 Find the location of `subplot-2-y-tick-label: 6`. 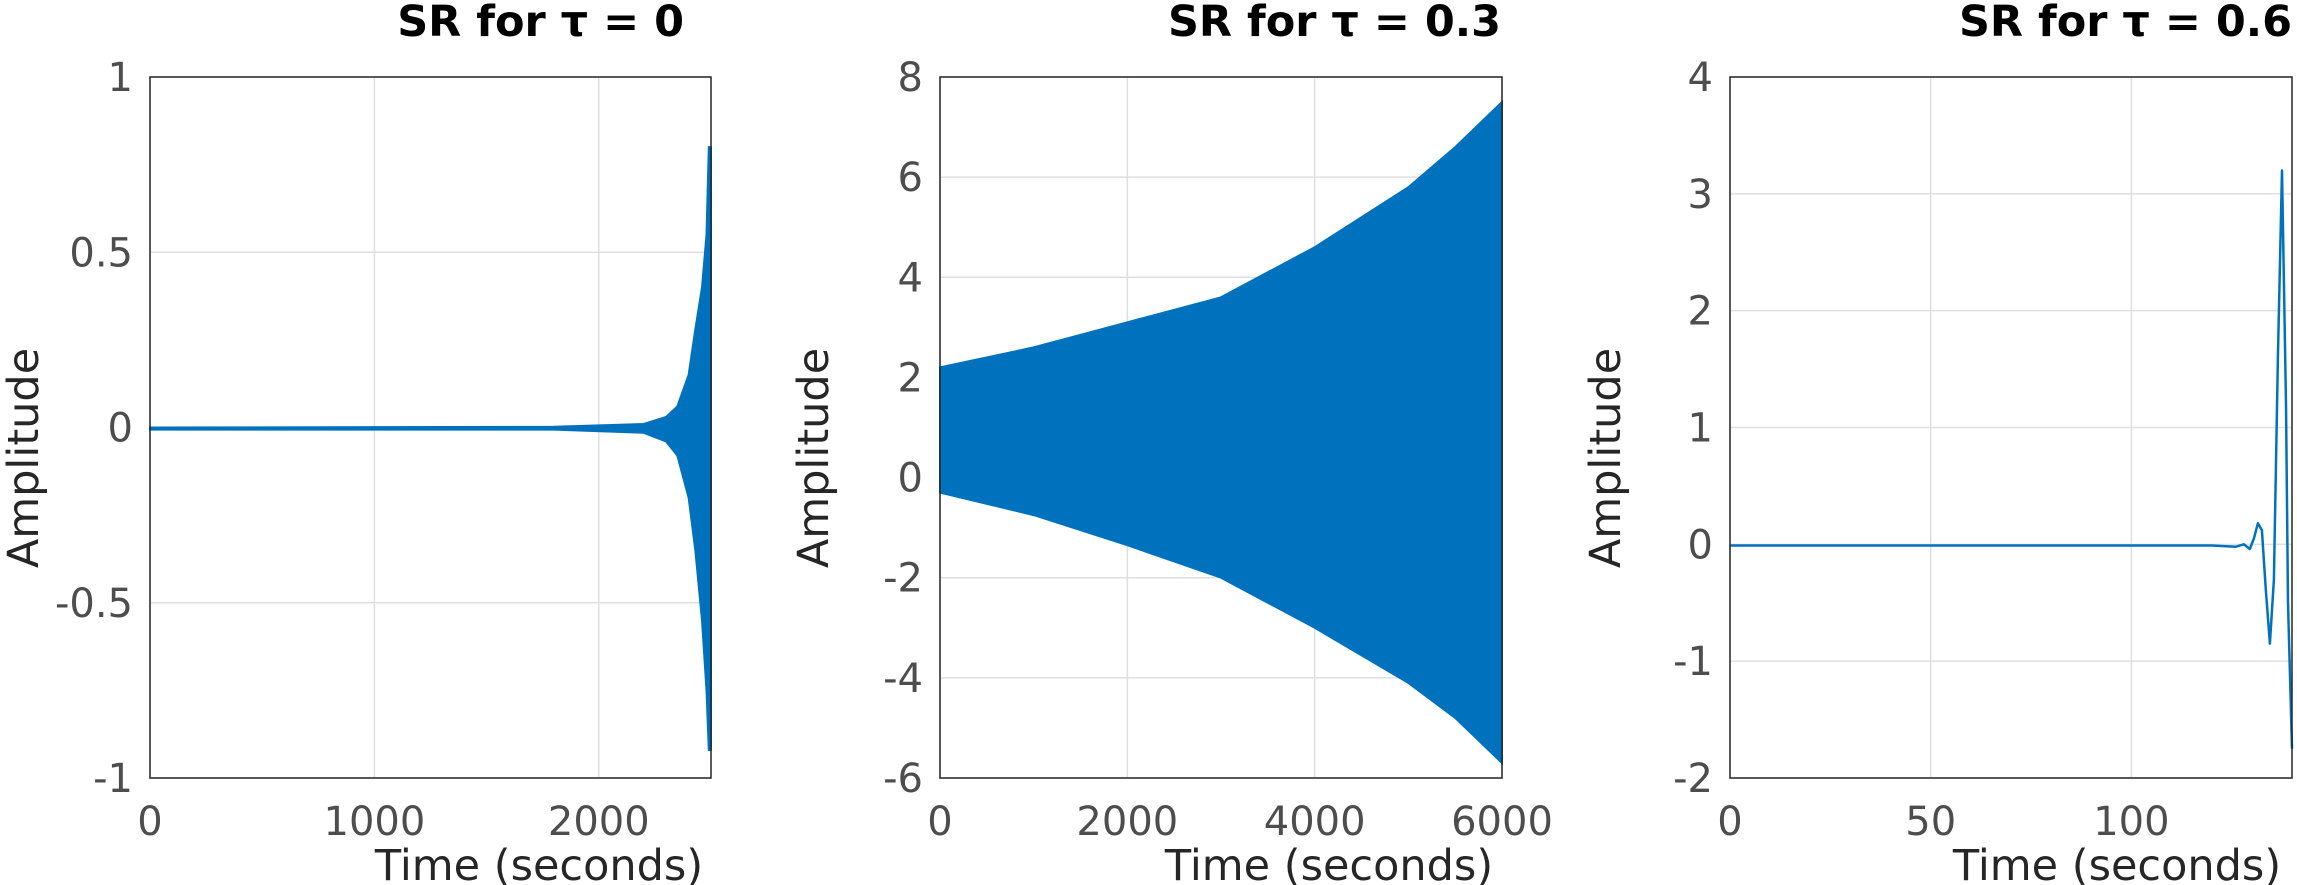

subplot-2-y-tick-label: 6 is located at coordinates (910, 178).